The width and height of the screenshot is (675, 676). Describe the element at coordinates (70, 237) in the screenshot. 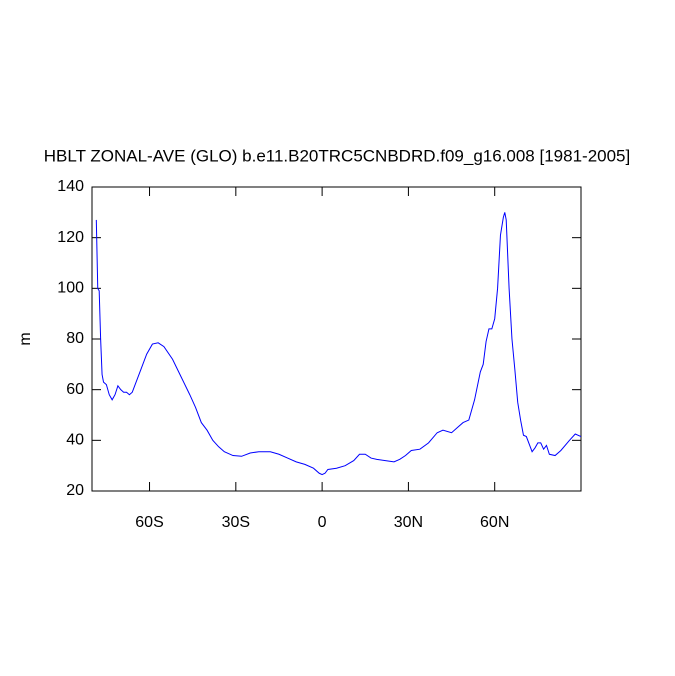

I see `y-tick-label: 120` at that location.